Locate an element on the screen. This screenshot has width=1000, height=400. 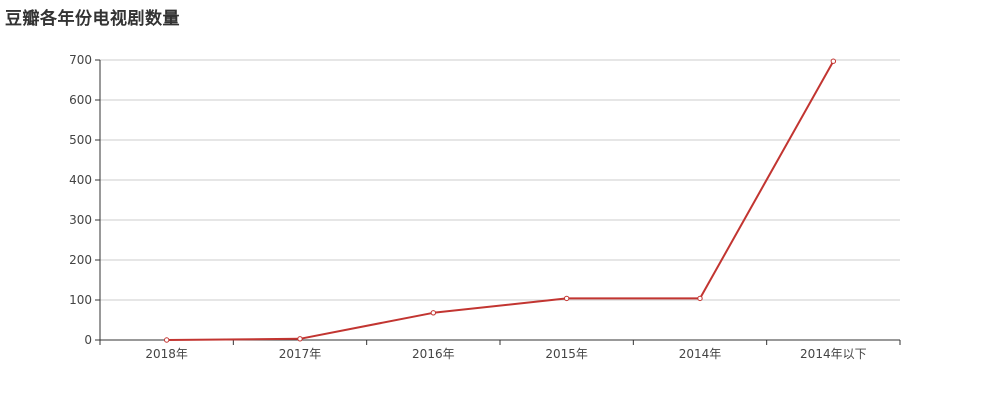
x-tick-label: 2018年 is located at coordinates (166, 354).